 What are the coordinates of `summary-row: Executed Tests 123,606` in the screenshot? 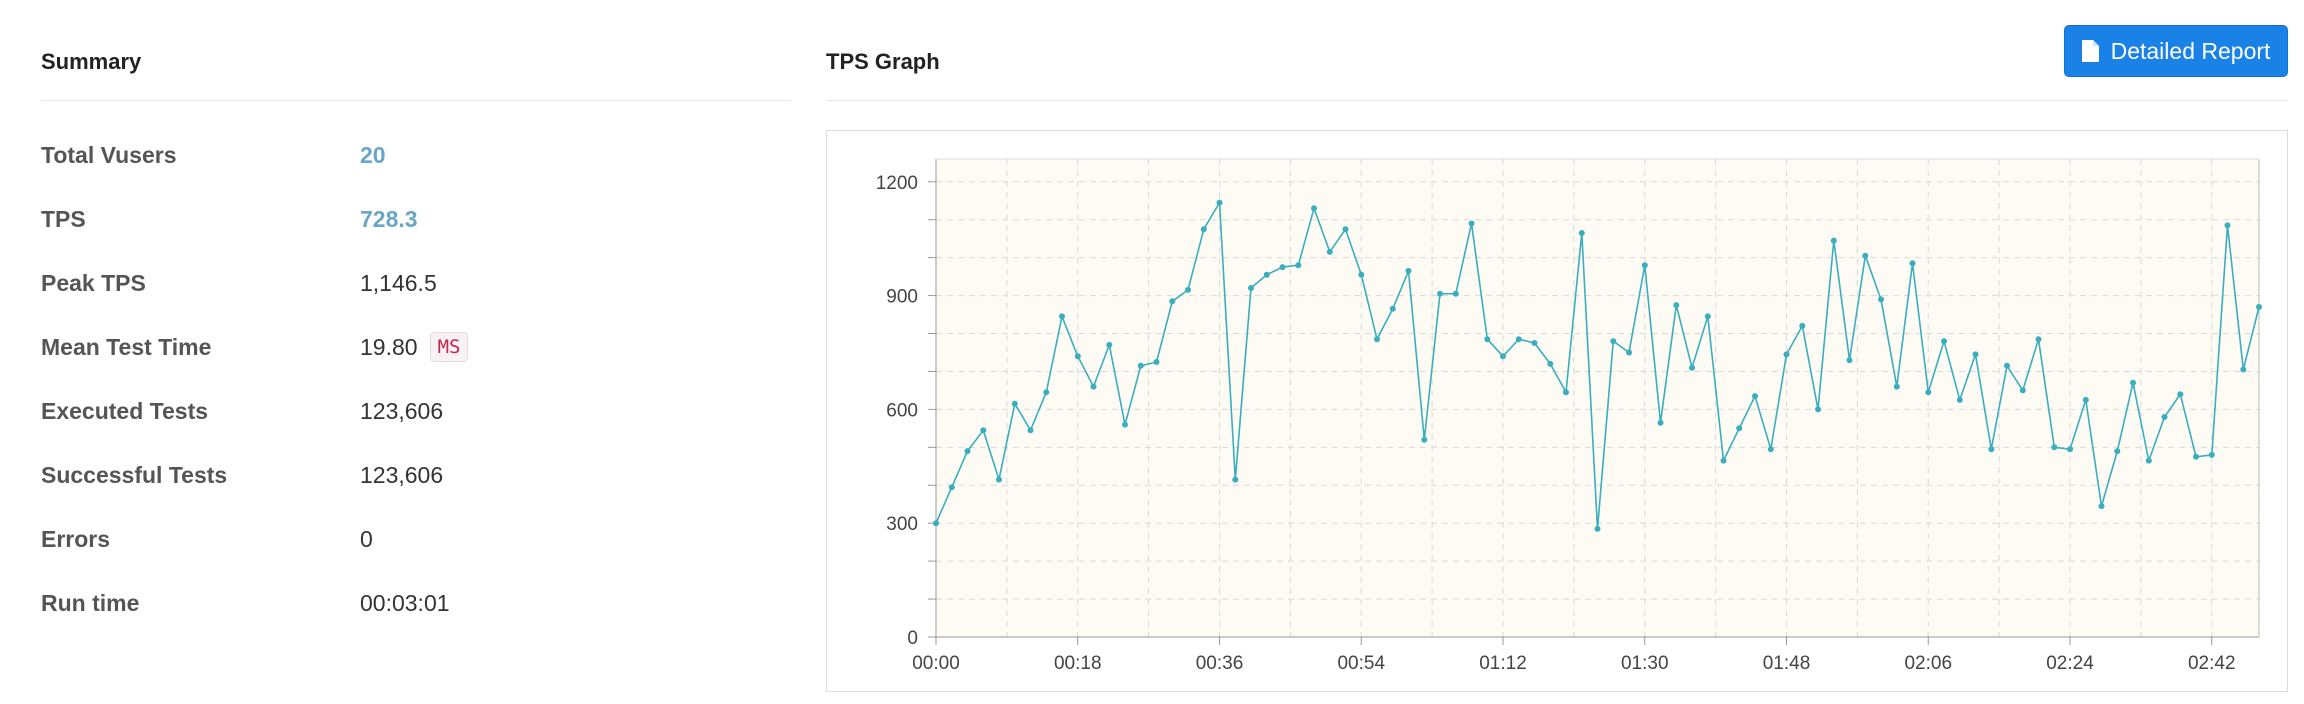 It's located at (411, 416).